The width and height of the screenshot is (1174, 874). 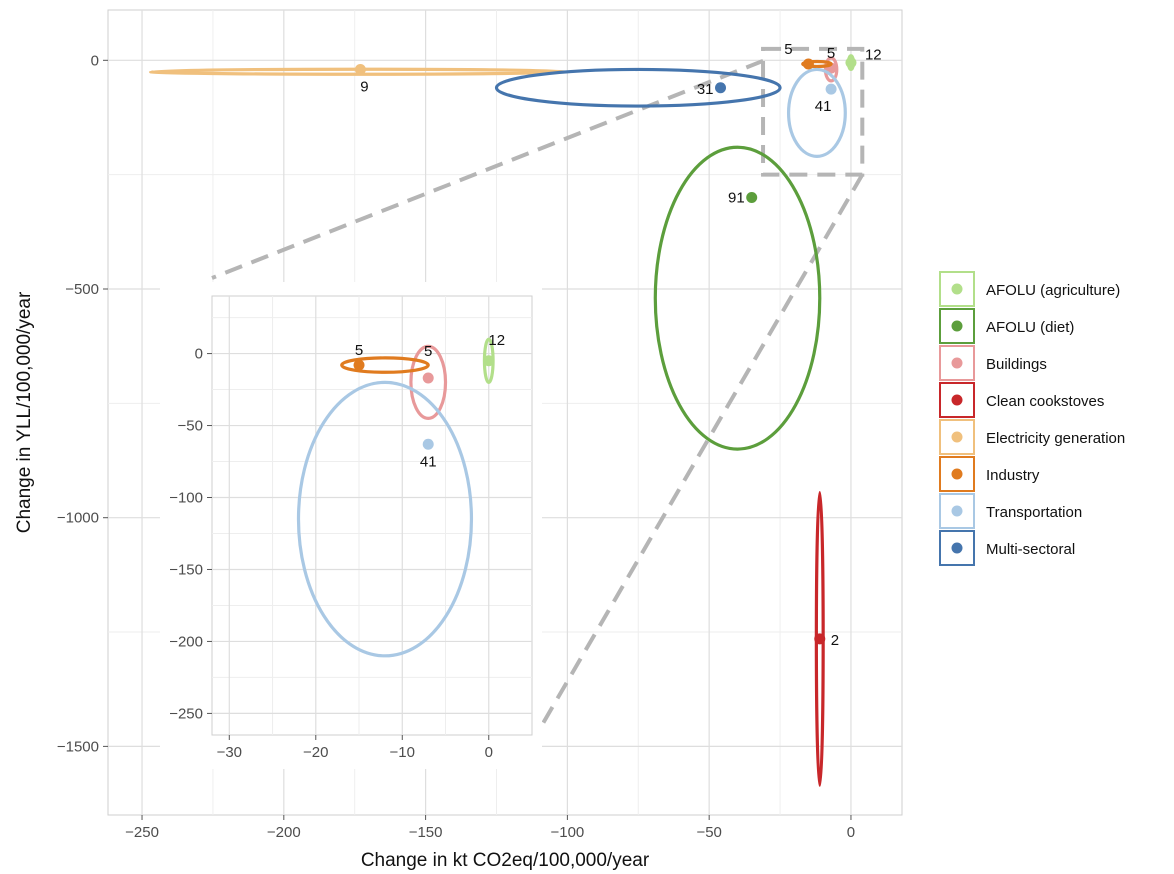 What do you see at coordinates (505, 860) in the screenshot?
I see `x-axis-title: Change in kt CO2eq/100,000/year` at bounding box center [505, 860].